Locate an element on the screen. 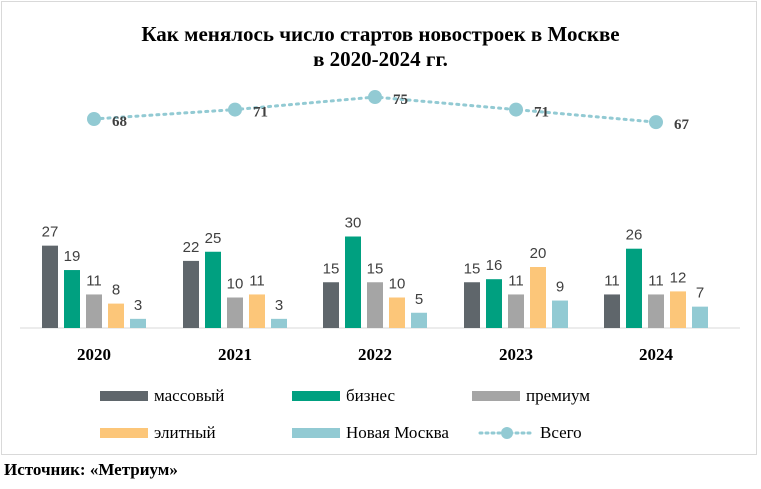 This screenshot has height=489, width=761. data-label: 30 is located at coordinates (353, 223).